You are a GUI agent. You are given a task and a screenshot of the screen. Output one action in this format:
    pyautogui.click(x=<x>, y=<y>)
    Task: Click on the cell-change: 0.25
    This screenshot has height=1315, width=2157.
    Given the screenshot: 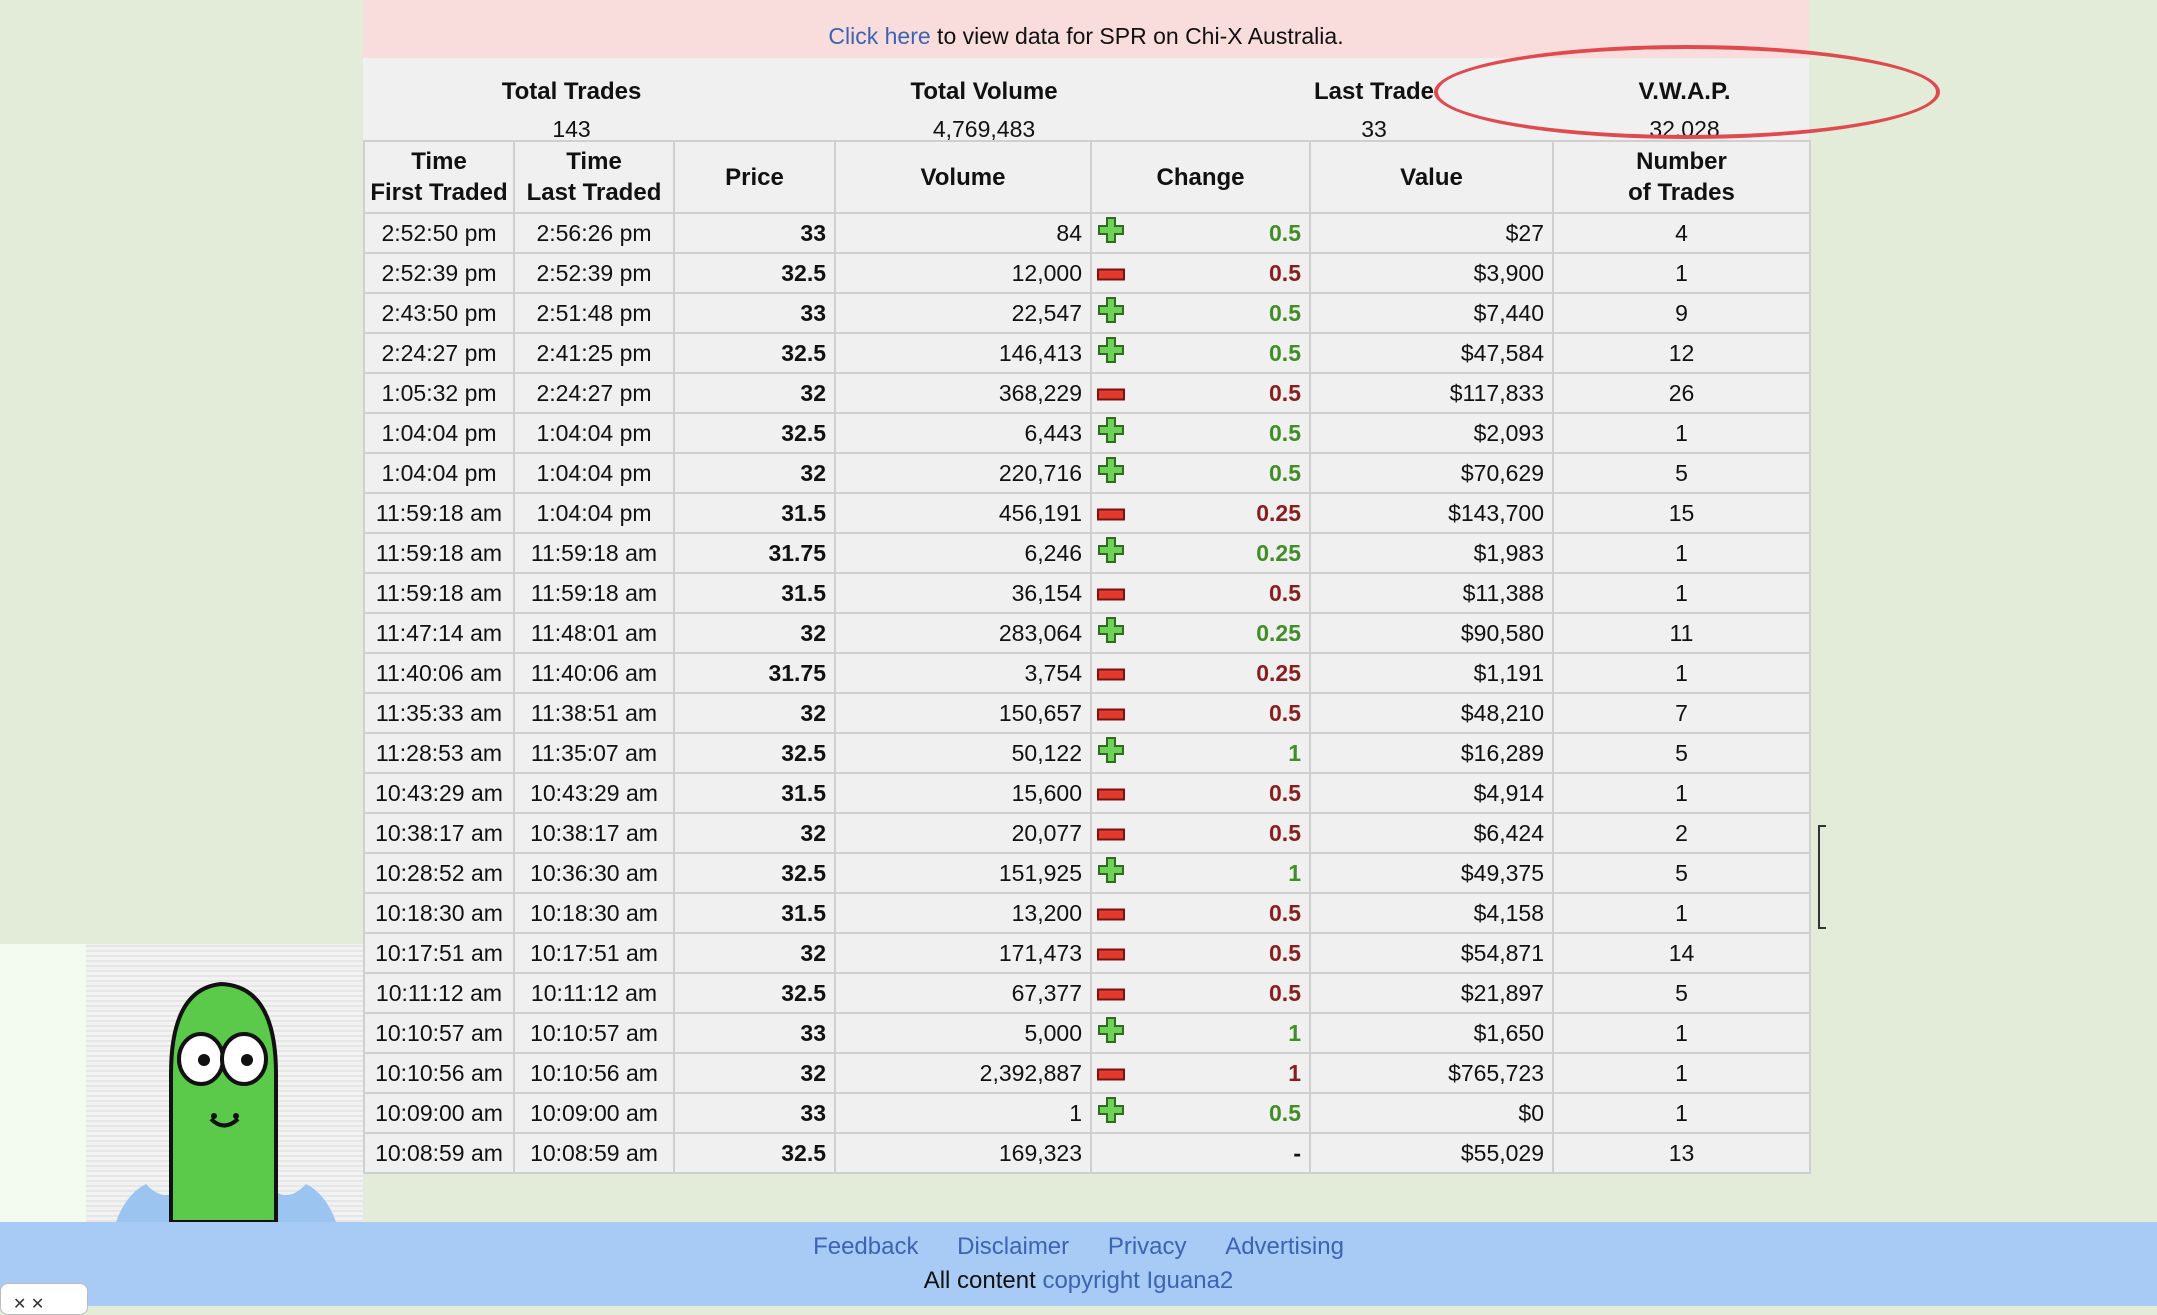 What is the action you would take?
    pyautogui.click(x=1200, y=673)
    